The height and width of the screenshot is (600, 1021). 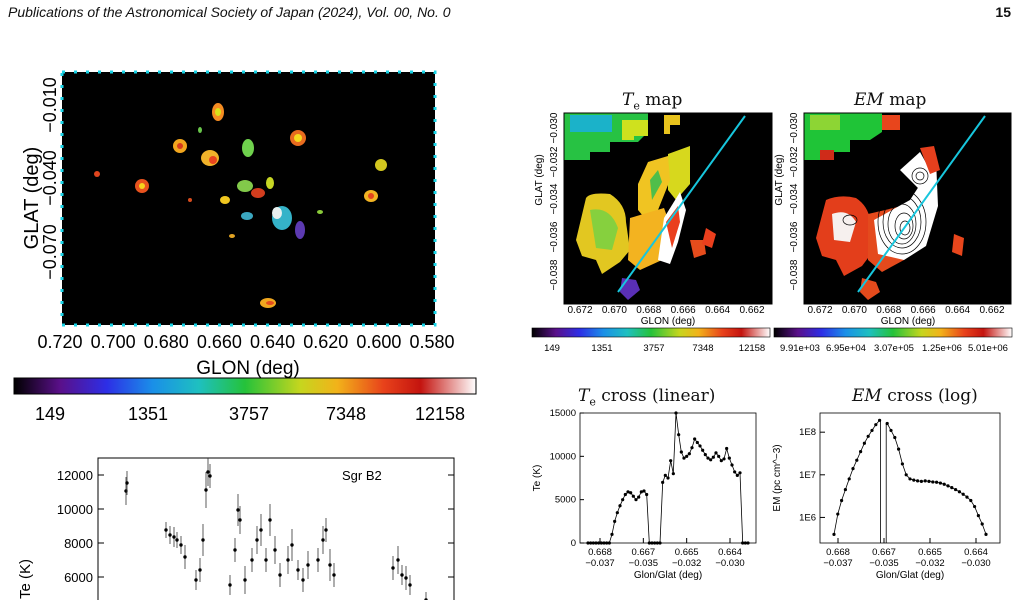 What do you see at coordinates (554, 236) in the screenshot?
I see `te-map-ytick: −0.036` at bounding box center [554, 236].